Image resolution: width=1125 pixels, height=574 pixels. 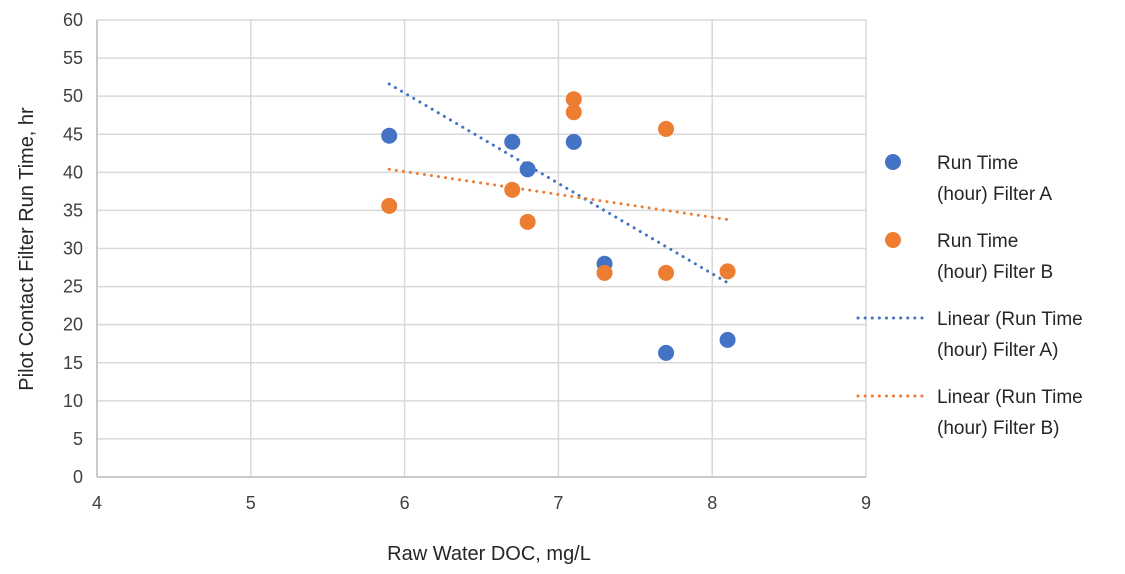 What do you see at coordinates (481, 503) in the screenshot?
I see `x-tick-labels: 4 5 6 7 8 9` at bounding box center [481, 503].